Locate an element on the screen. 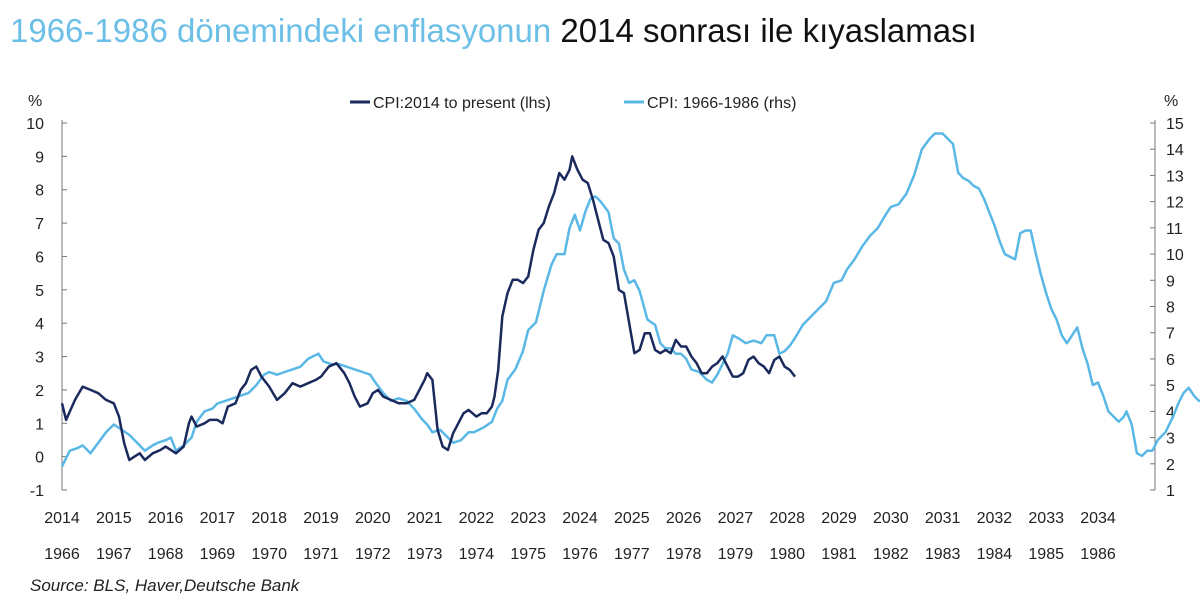 Image resolution: width=1200 pixels, height=601 pixels. legend-label-2014: CPI:2014 to present (lhs) is located at coordinates (462, 103).